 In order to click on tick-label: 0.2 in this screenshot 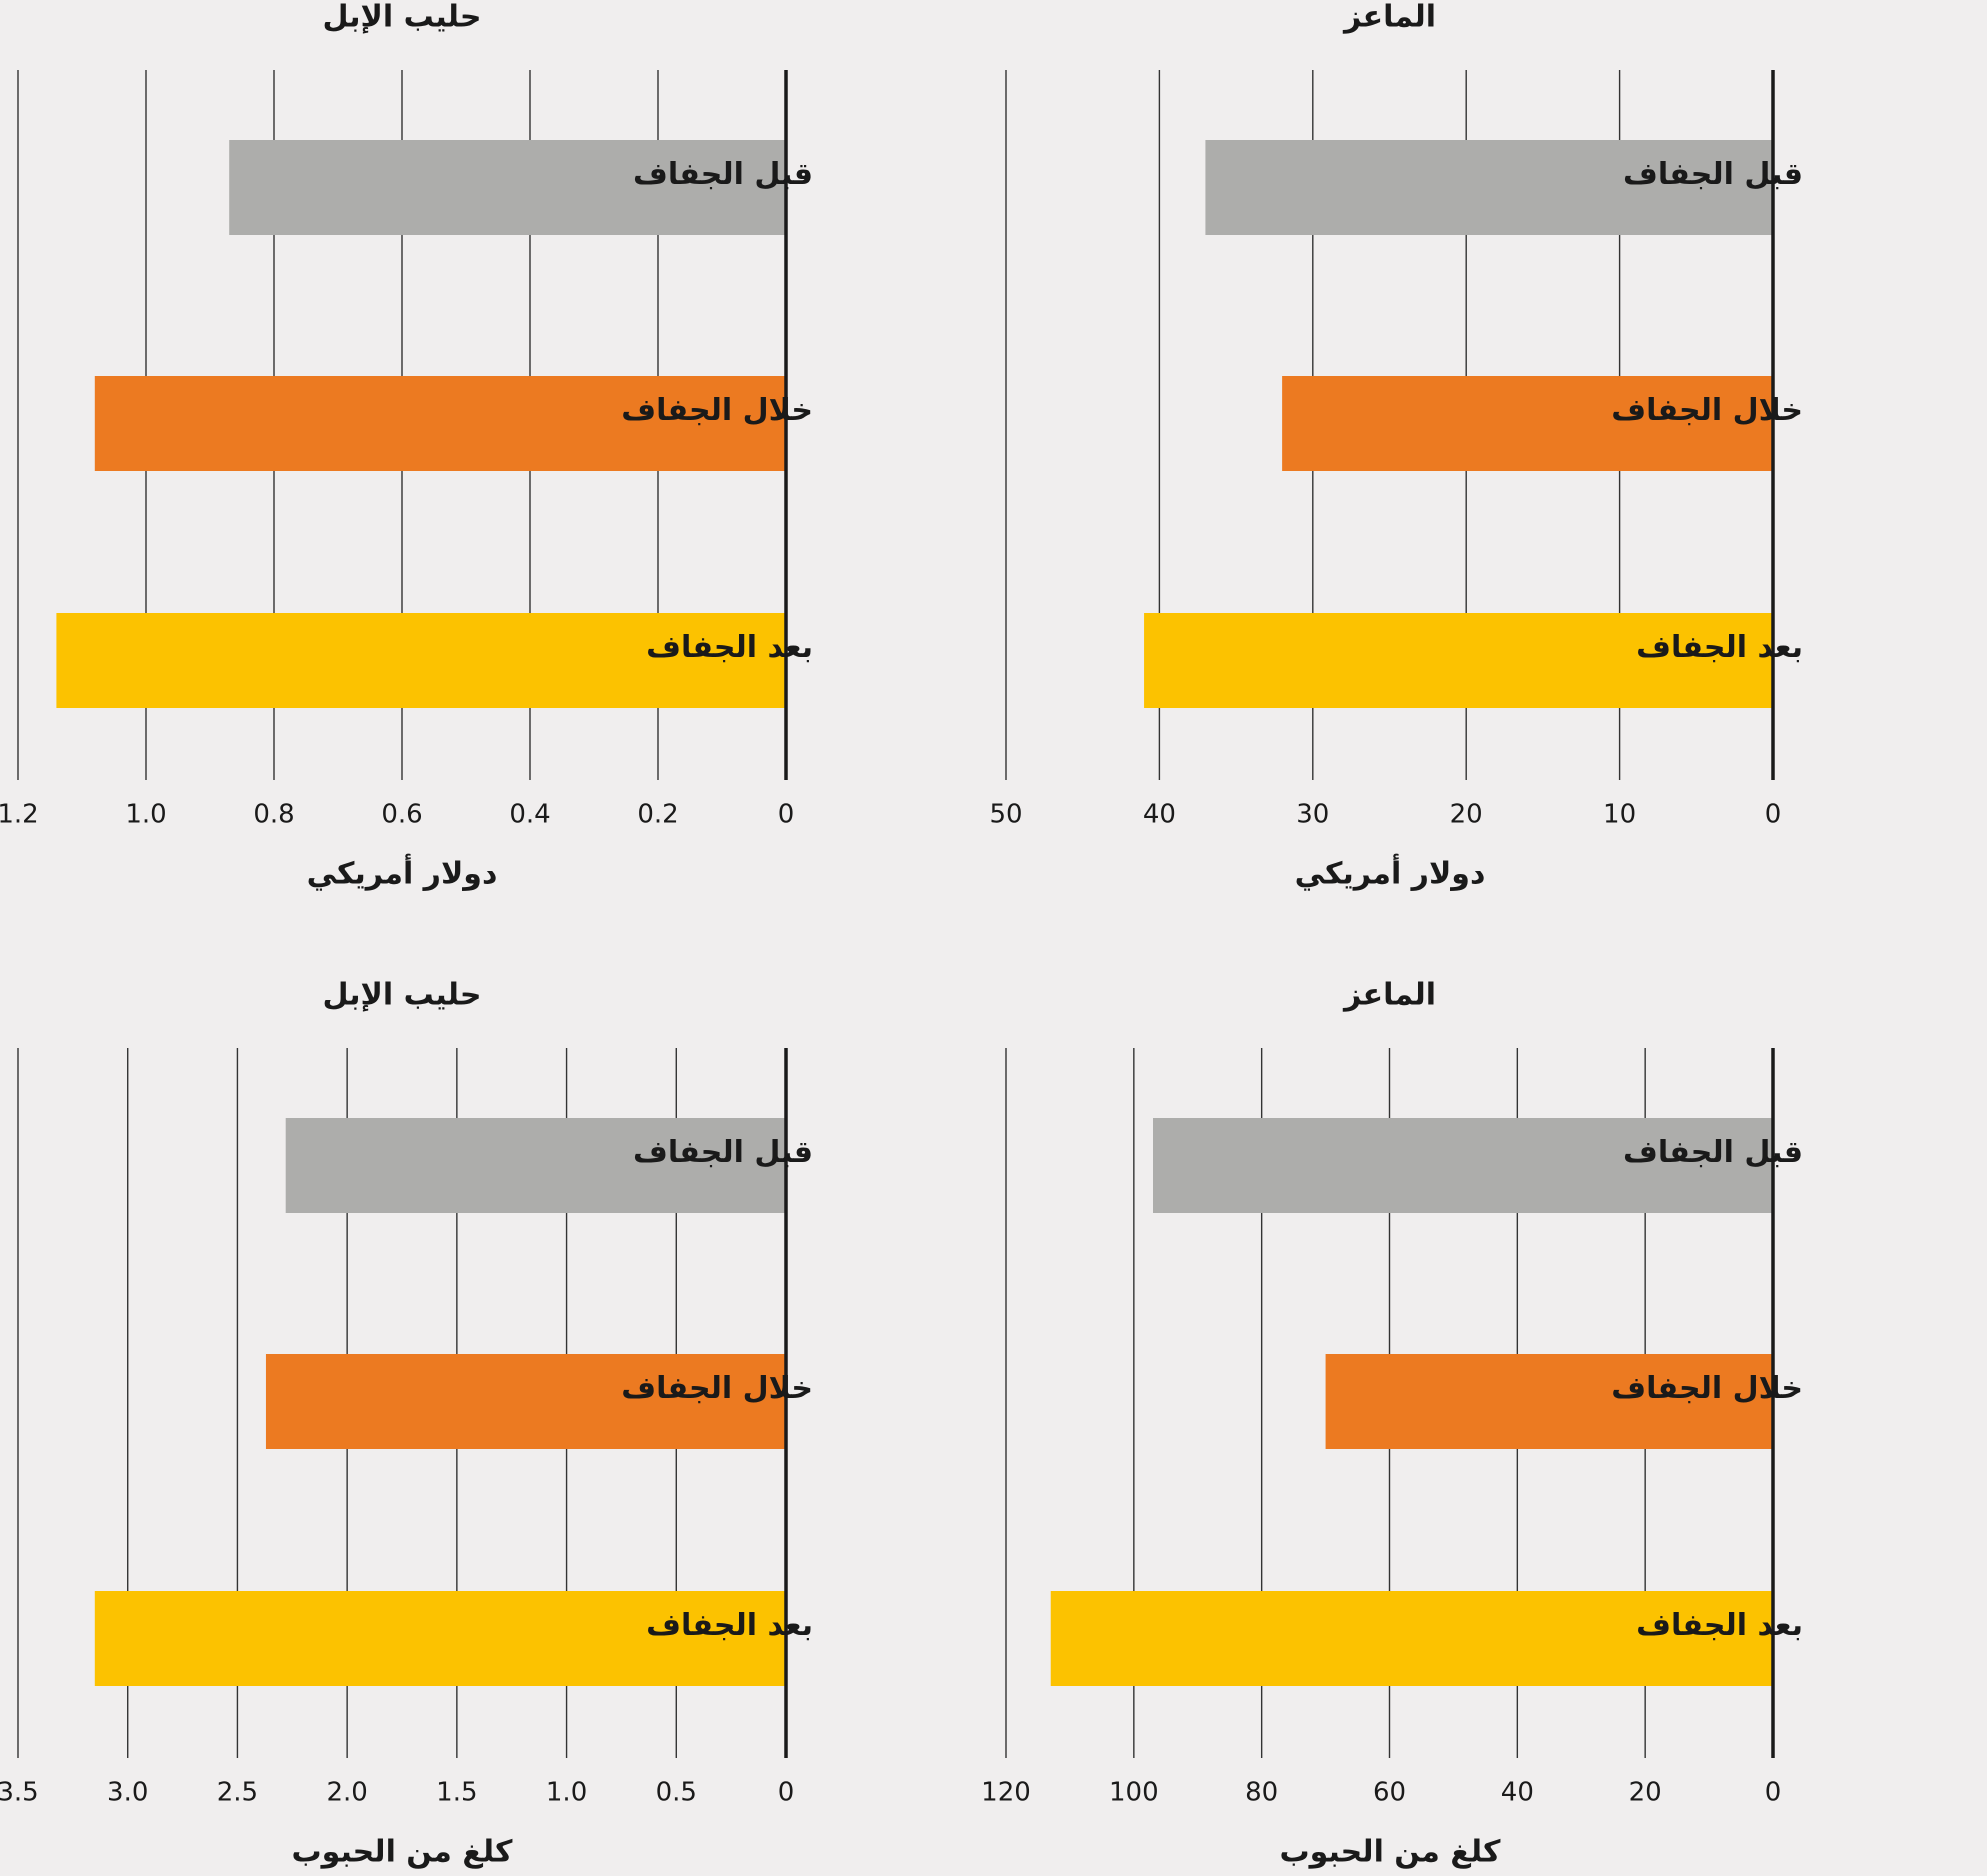, I will do `click(657, 815)`.